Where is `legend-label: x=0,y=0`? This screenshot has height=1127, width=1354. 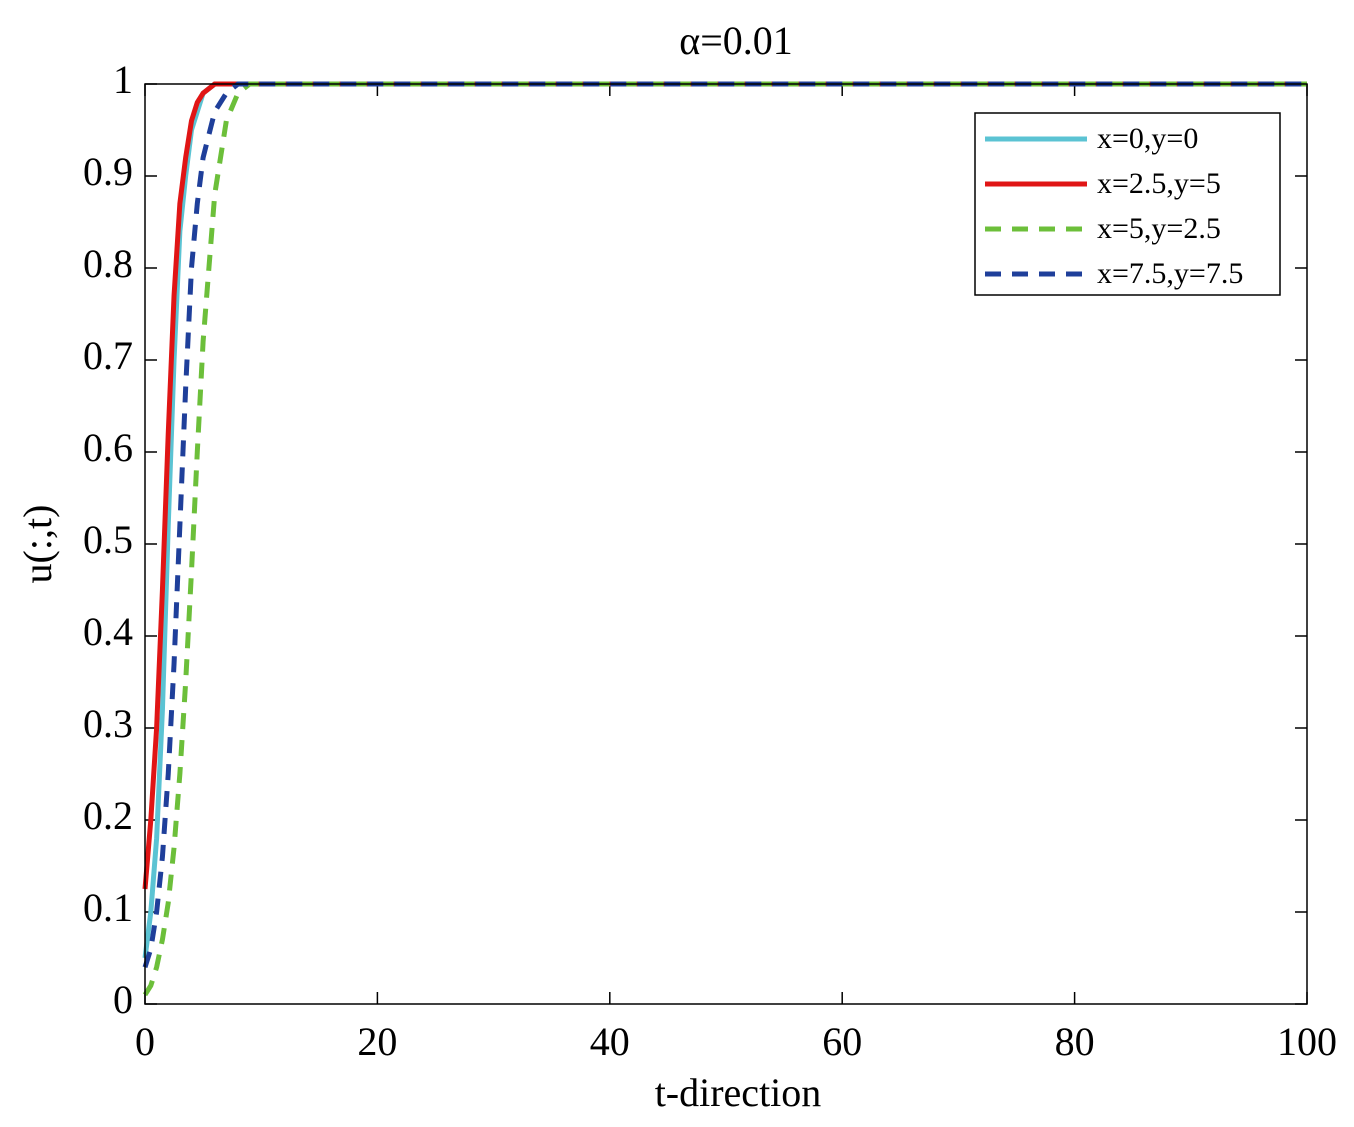
legend-label: x=0,y=0 is located at coordinates (1147, 138).